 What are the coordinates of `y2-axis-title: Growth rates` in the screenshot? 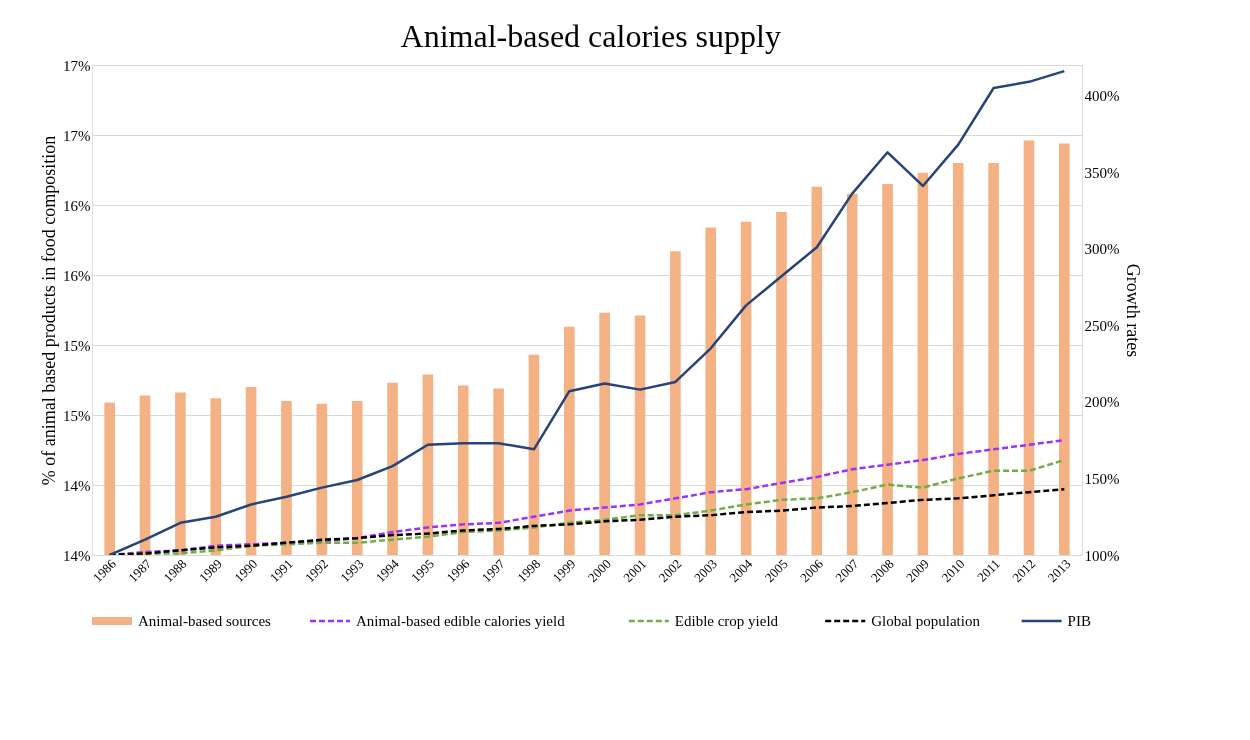 It's located at (1133, 310).